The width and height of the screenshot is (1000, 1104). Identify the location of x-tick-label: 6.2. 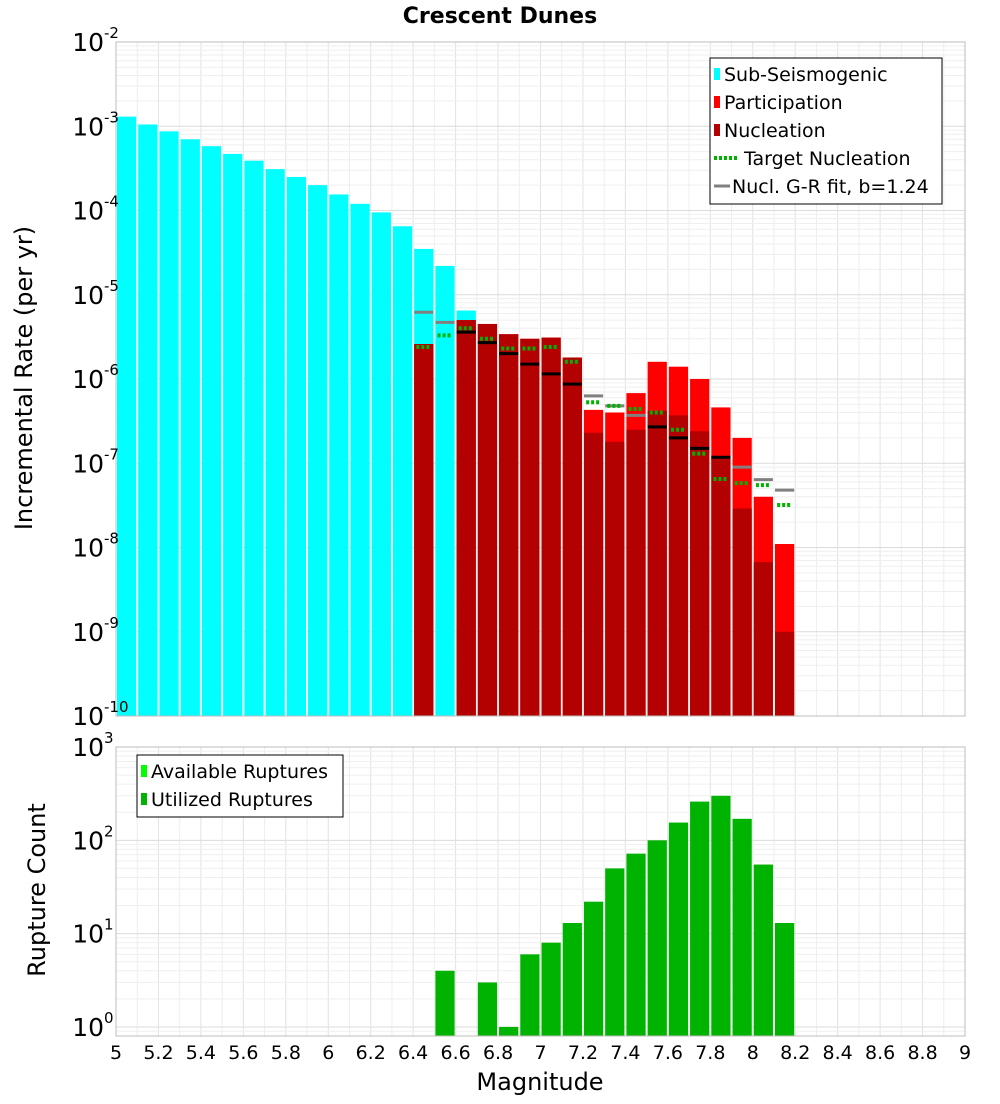
(371, 1053).